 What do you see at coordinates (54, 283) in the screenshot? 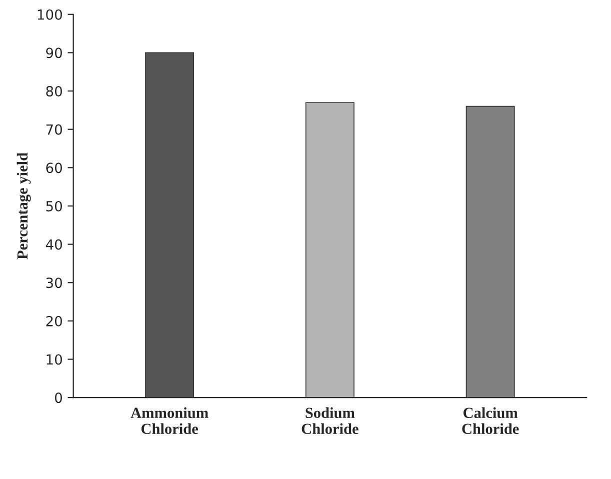
I see `y-tick-label: 30` at bounding box center [54, 283].